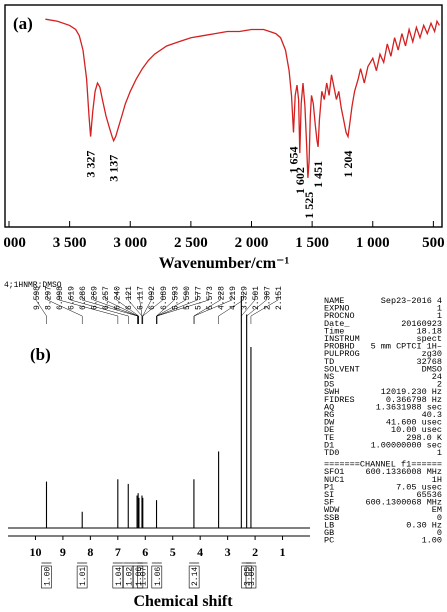 Image resolution: width=447 pixels, height=612 pixels. I want to click on nmr-integral-value: 1.00, so click(47, 576).